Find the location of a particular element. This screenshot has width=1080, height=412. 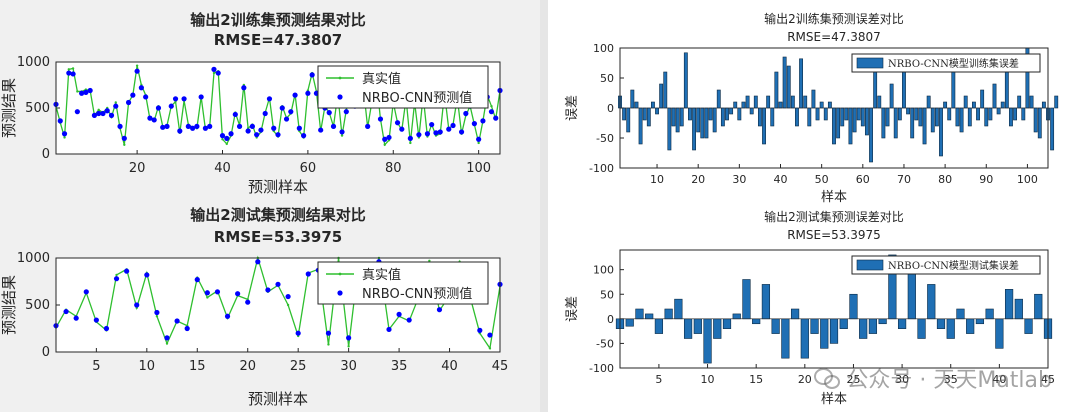

axes-frame is located at coordinates (278, 305).